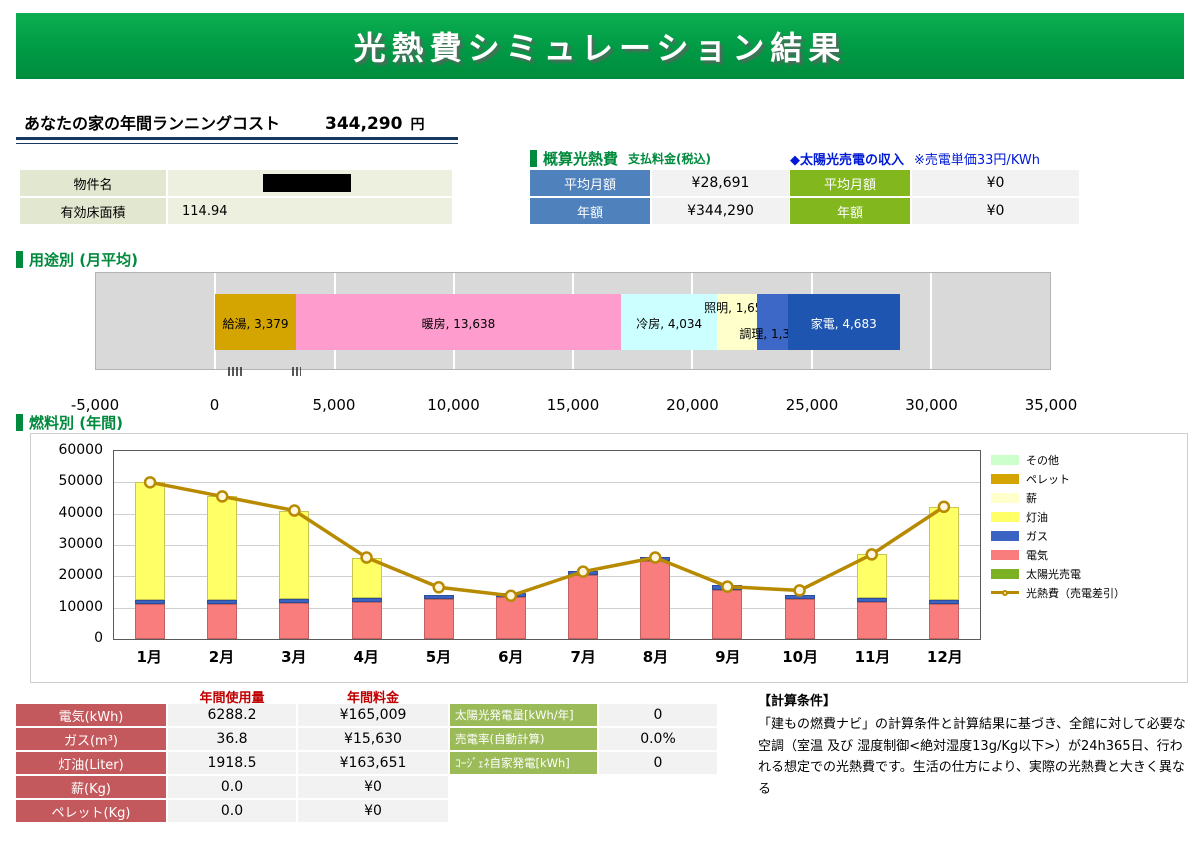 The width and height of the screenshot is (1200, 848). I want to click on calculation-conditions-title: 【計算条件】, so click(797, 701).